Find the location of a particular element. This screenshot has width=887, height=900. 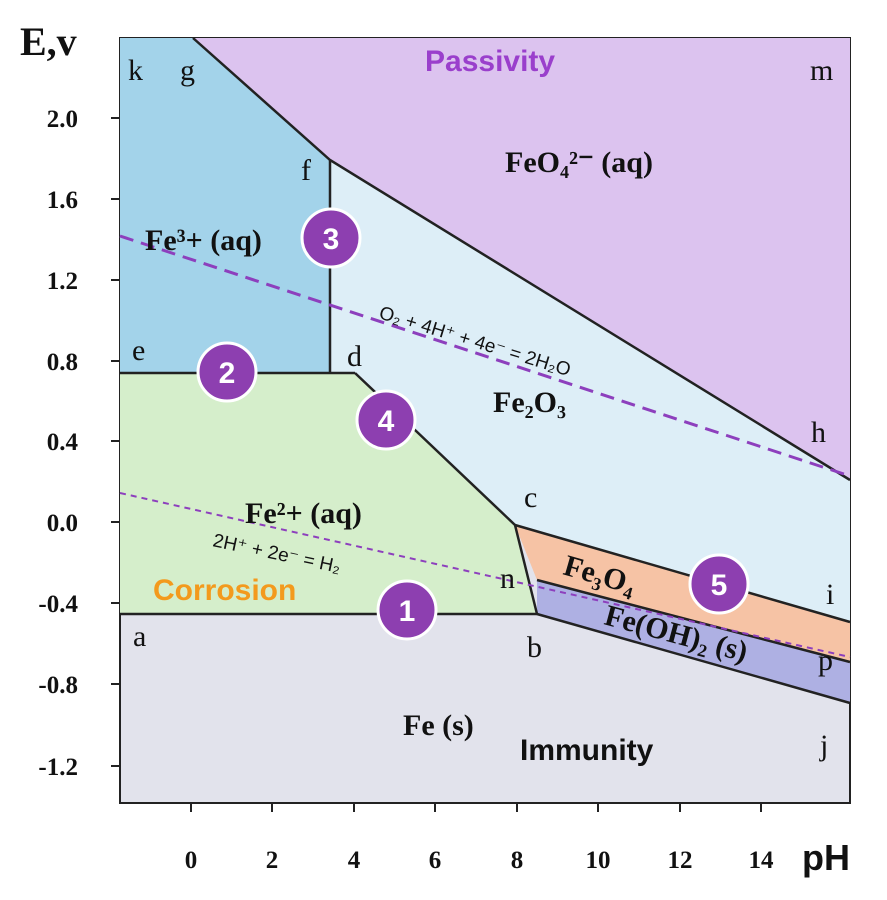

species-fe2: Fe²+ (aq) is located at coordinates (303, 513).